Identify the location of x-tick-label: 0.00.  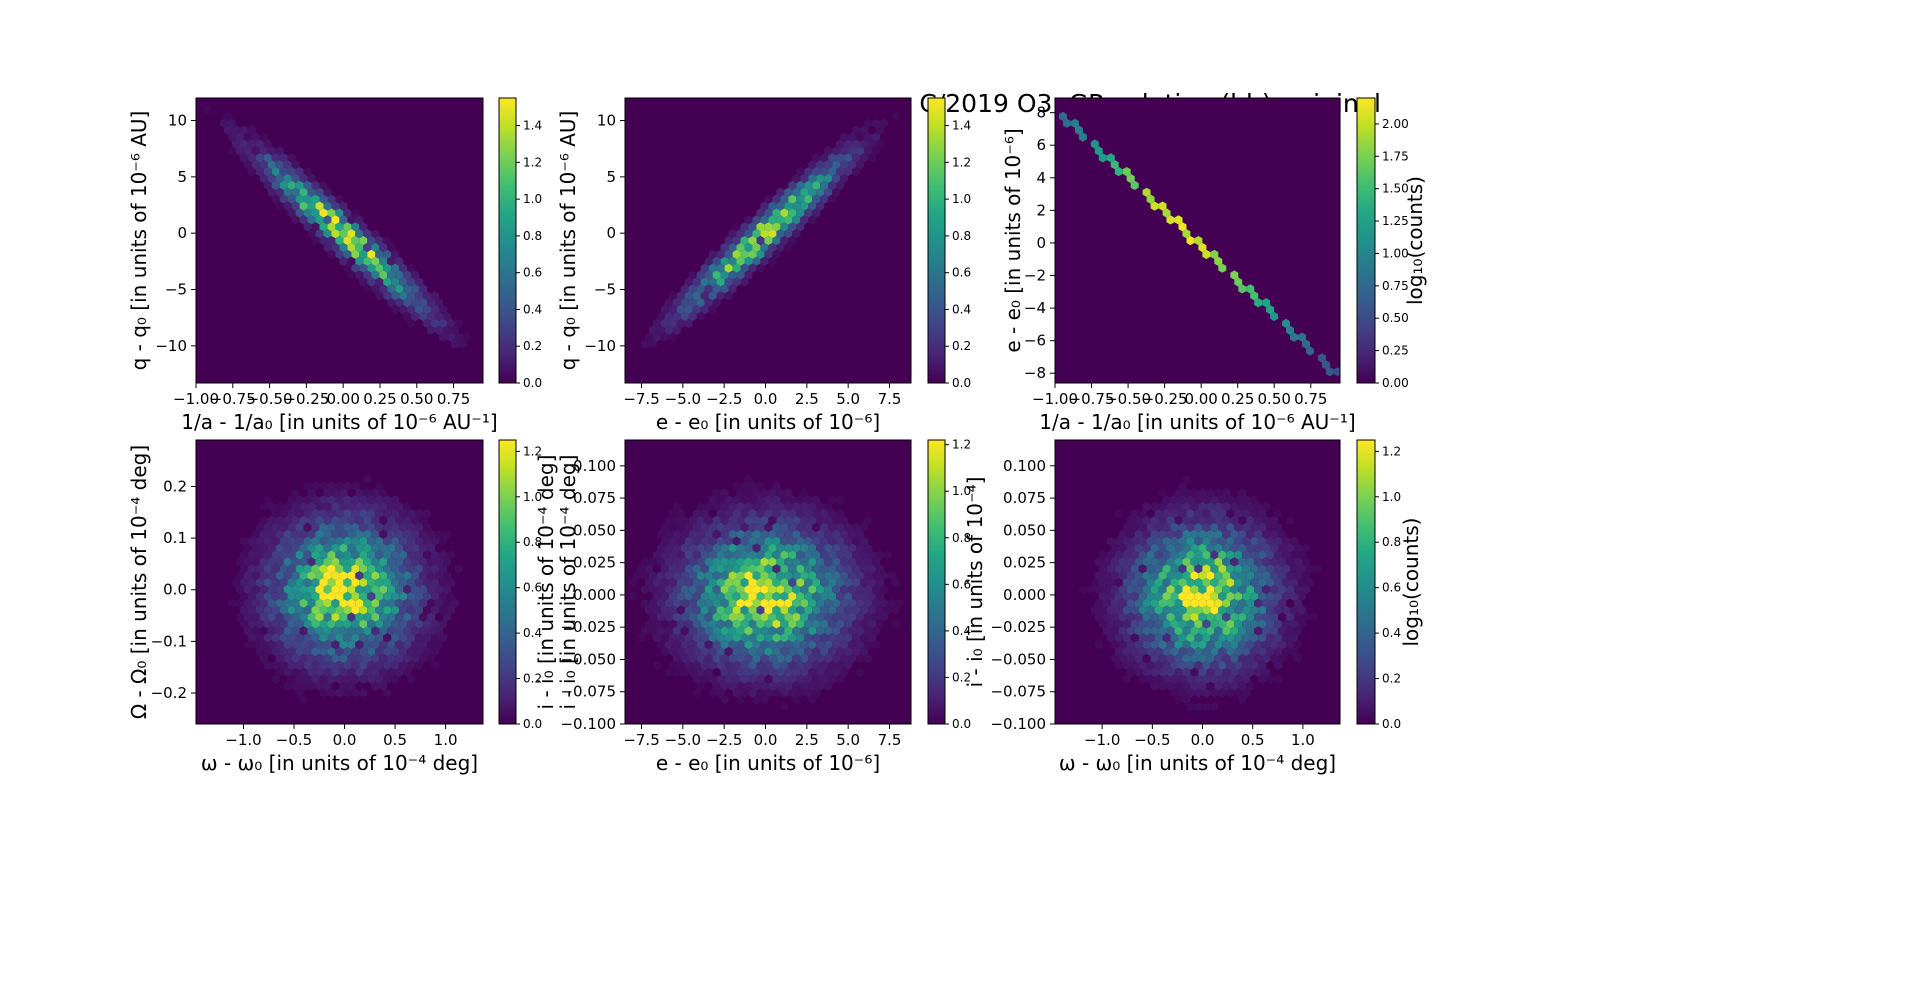
(342, 399).